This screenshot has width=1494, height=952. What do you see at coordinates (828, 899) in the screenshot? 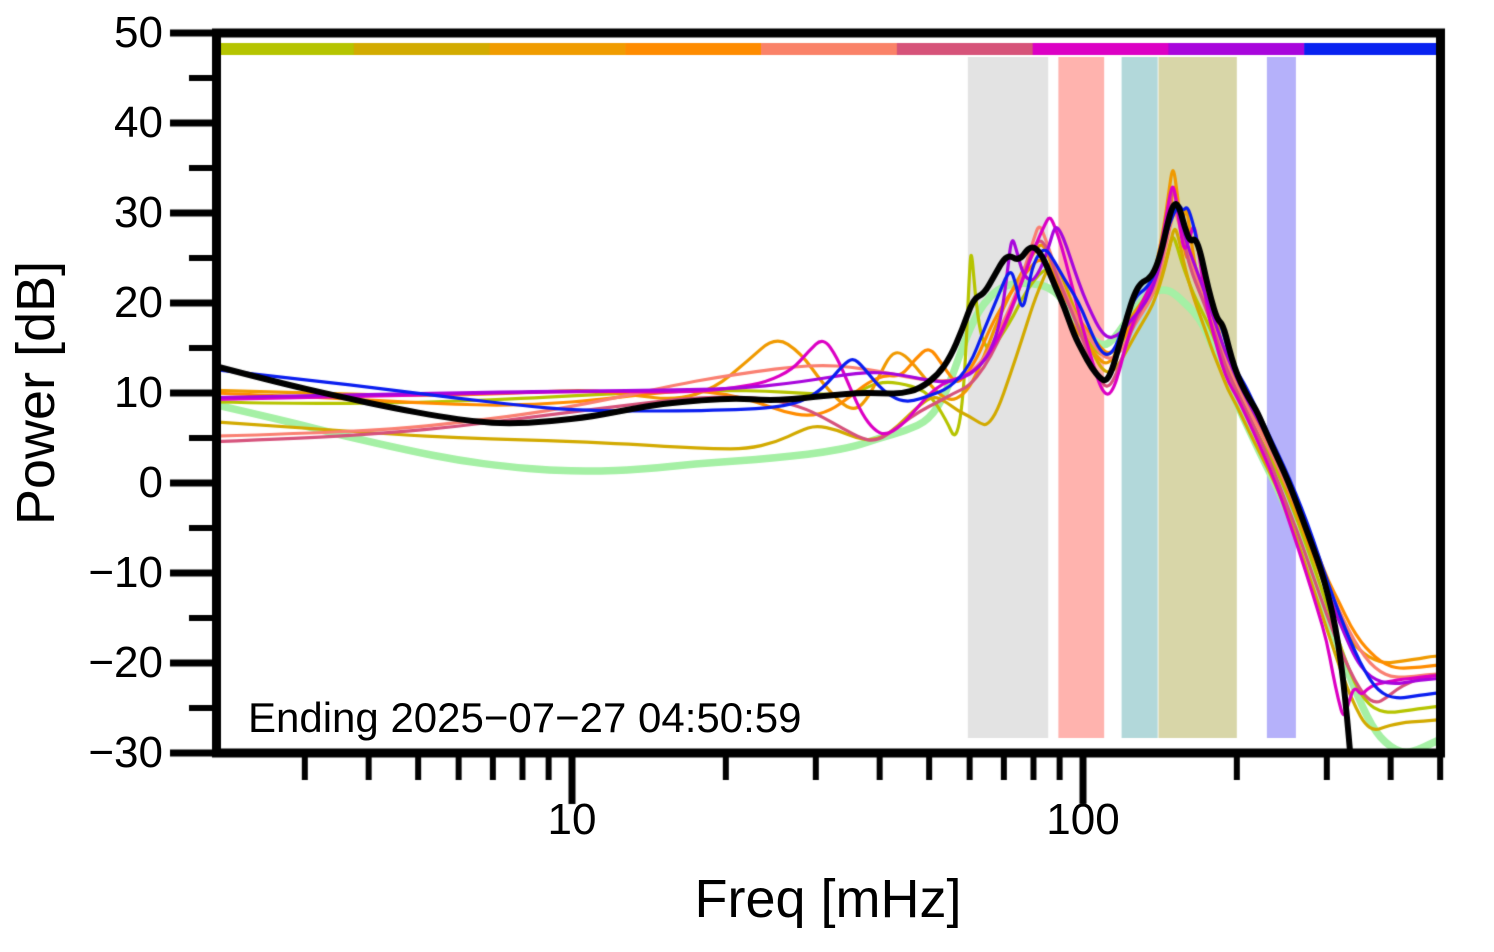
I see `x-axis-title: Freq [mHz]` at bounding box center [828, 899].